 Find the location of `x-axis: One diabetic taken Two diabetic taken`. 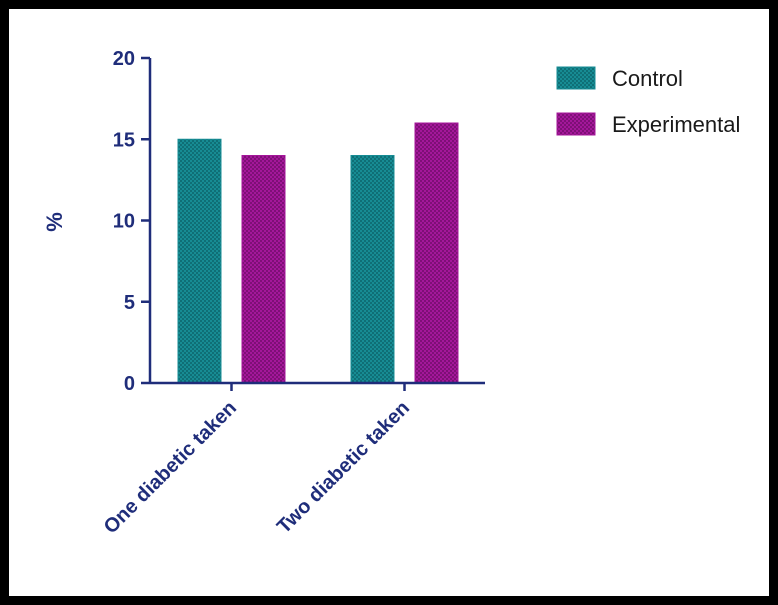

x-axis: One diabetic taken Two diabetic taken is located at coordinates (292, 459).